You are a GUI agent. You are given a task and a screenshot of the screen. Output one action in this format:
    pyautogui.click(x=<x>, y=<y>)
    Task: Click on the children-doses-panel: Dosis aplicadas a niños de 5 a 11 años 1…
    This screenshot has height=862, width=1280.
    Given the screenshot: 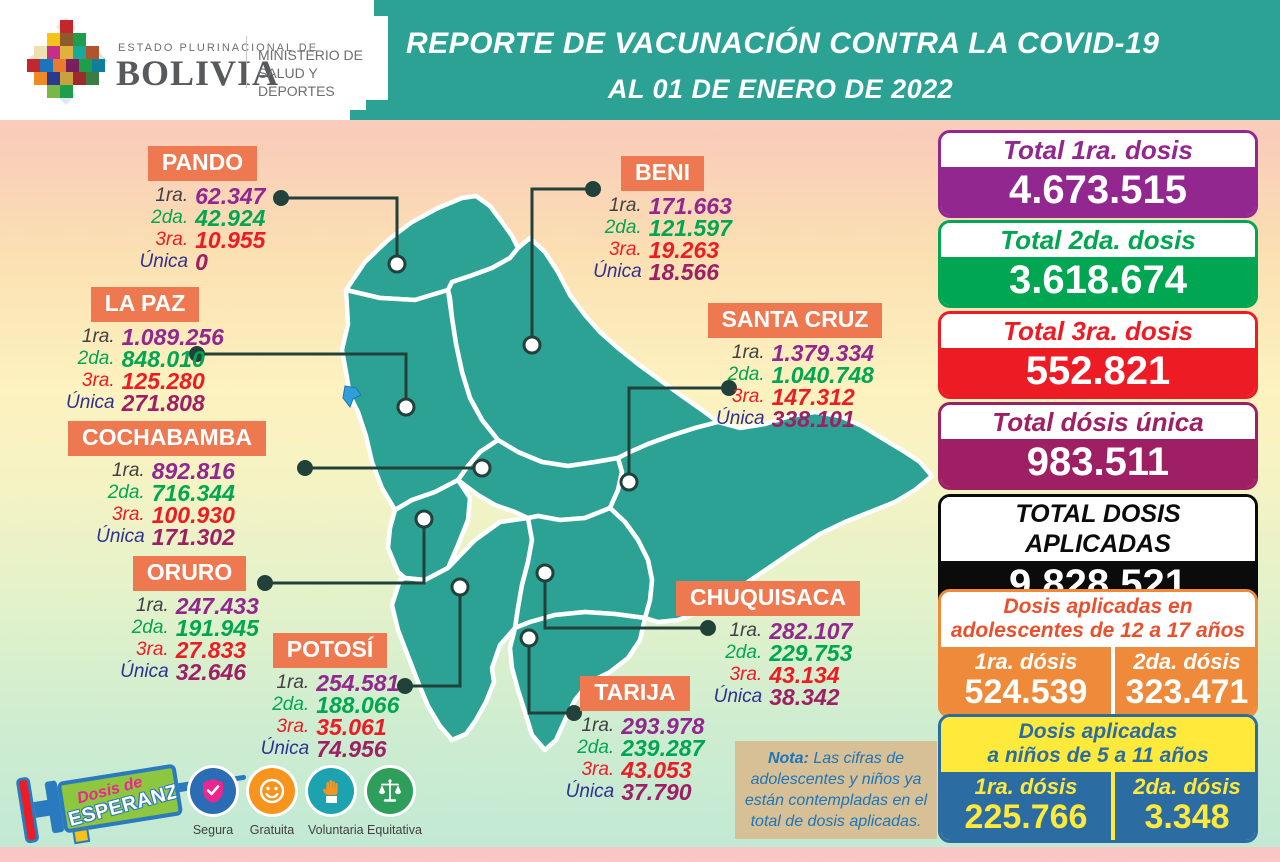 What is the action you would take?
    pyautogui.click(x=1098, y=778)
    